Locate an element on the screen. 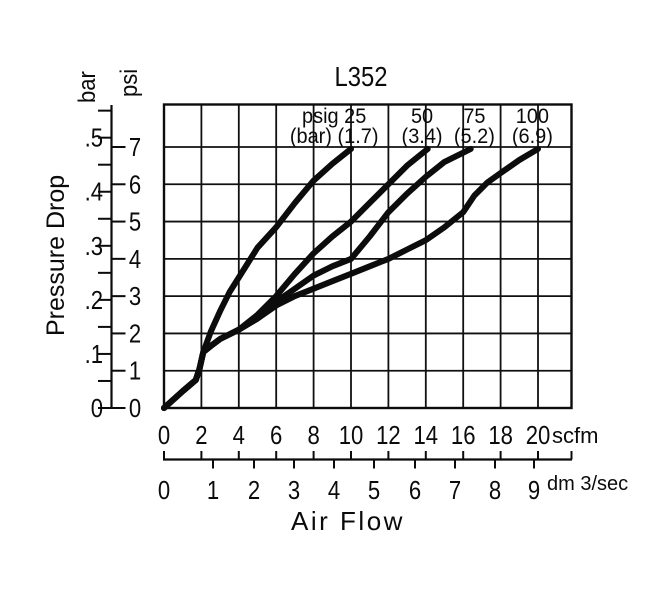 The width and height of the screenshot is (650, 595). curve-pressure-labels: psig 25(bar) (1.7) 50(3.4) 75(5.2) 100(6.9) is located at coordinates (421, 127).